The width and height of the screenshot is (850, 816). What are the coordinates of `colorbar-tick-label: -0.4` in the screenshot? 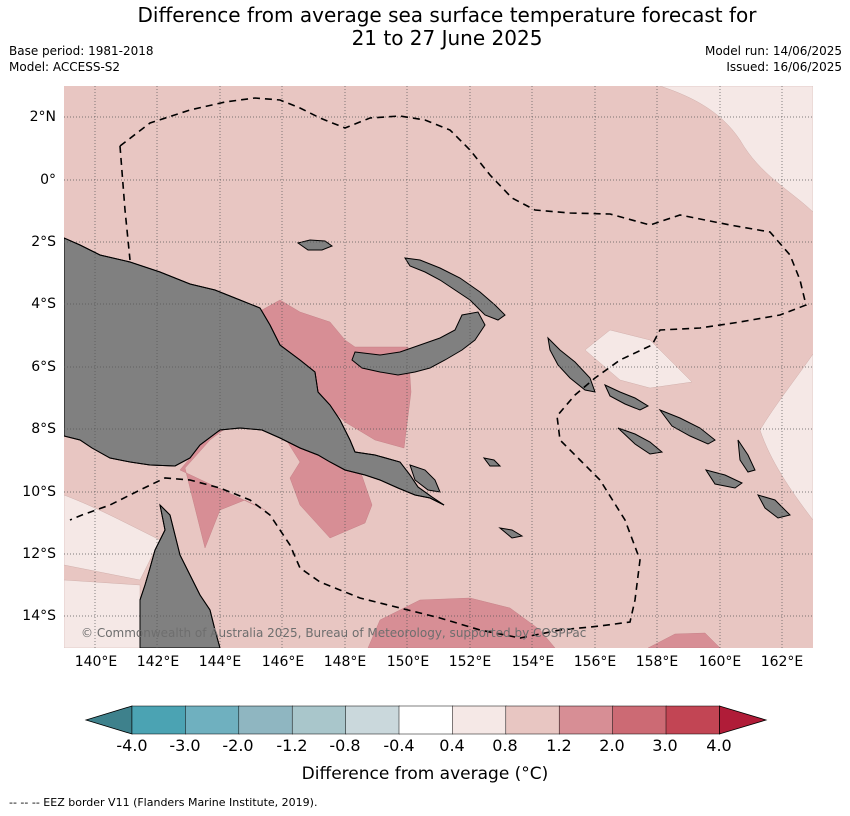 It's located at (399, 745).